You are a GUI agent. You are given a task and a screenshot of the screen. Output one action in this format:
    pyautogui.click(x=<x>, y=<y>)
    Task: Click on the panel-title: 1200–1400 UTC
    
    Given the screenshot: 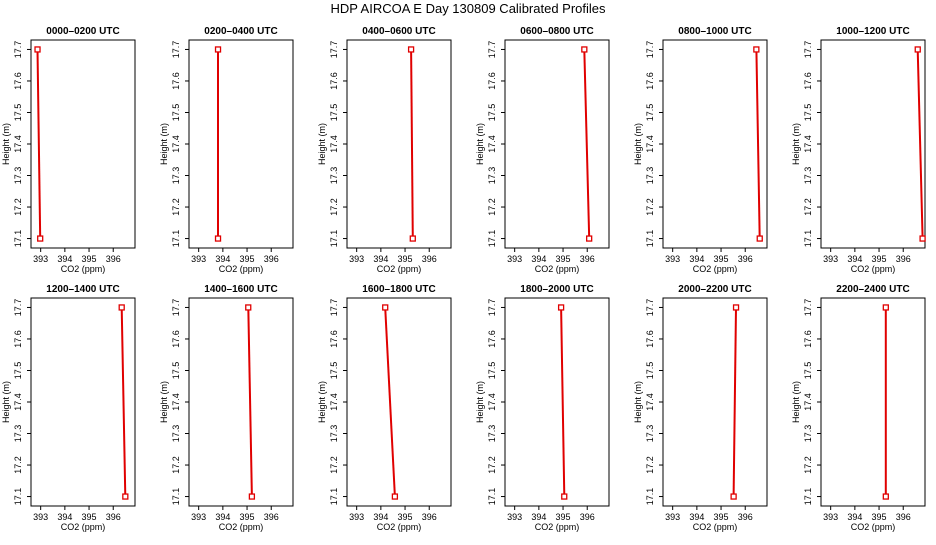 What is the action you would take?
    pyautogui.click(x=82, y=289)
    